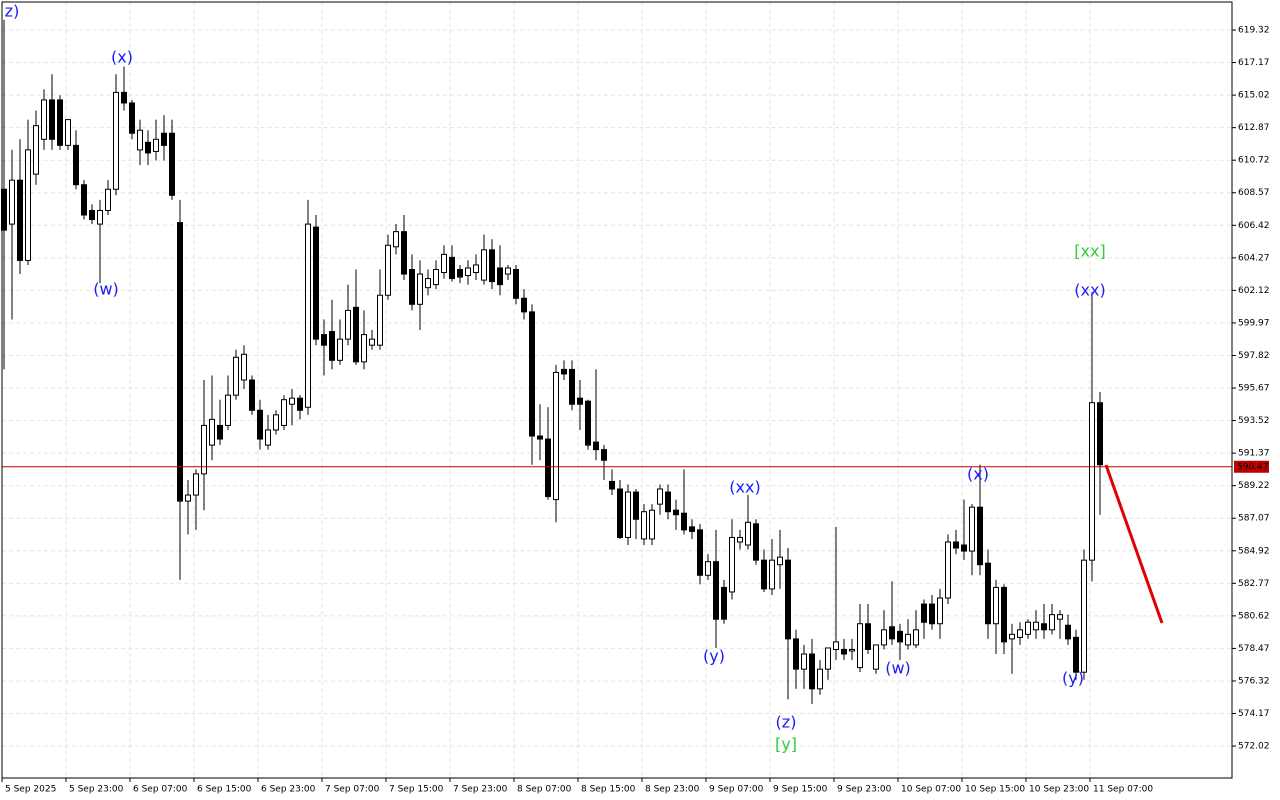 This screenshot has height=800, width=1280. I want to click on x-tick-label: 10 Sep 23:00, so click(1059, 790).